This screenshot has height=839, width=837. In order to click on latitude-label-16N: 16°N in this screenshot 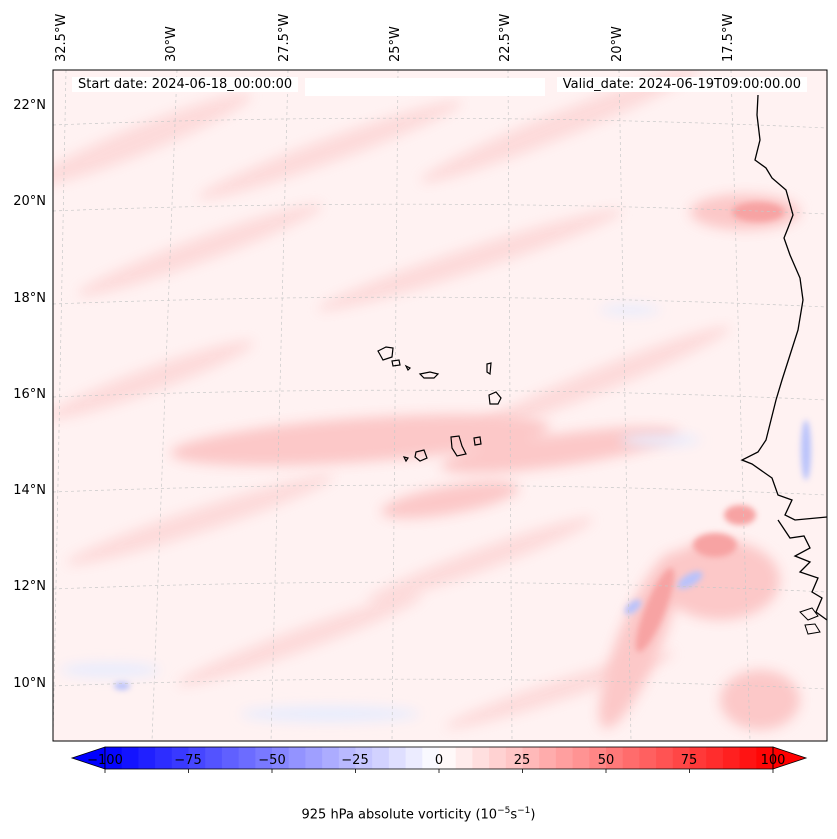, I will do `click(29, 394)`.